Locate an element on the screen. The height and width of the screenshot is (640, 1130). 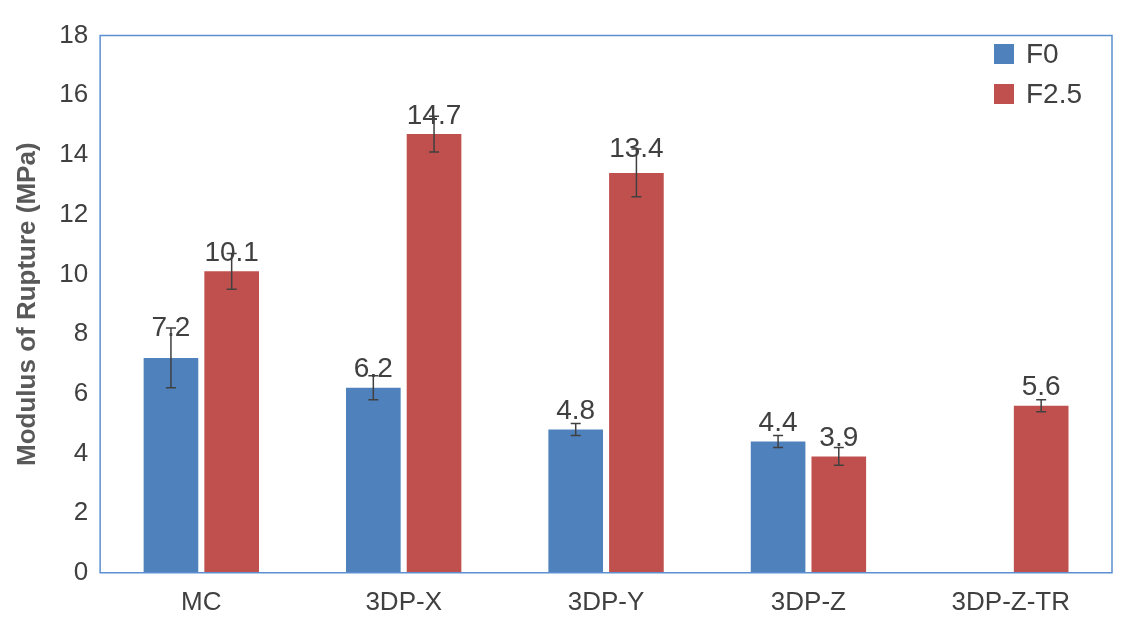
y-tick-label: 8 is located at coordinates (81, 332).